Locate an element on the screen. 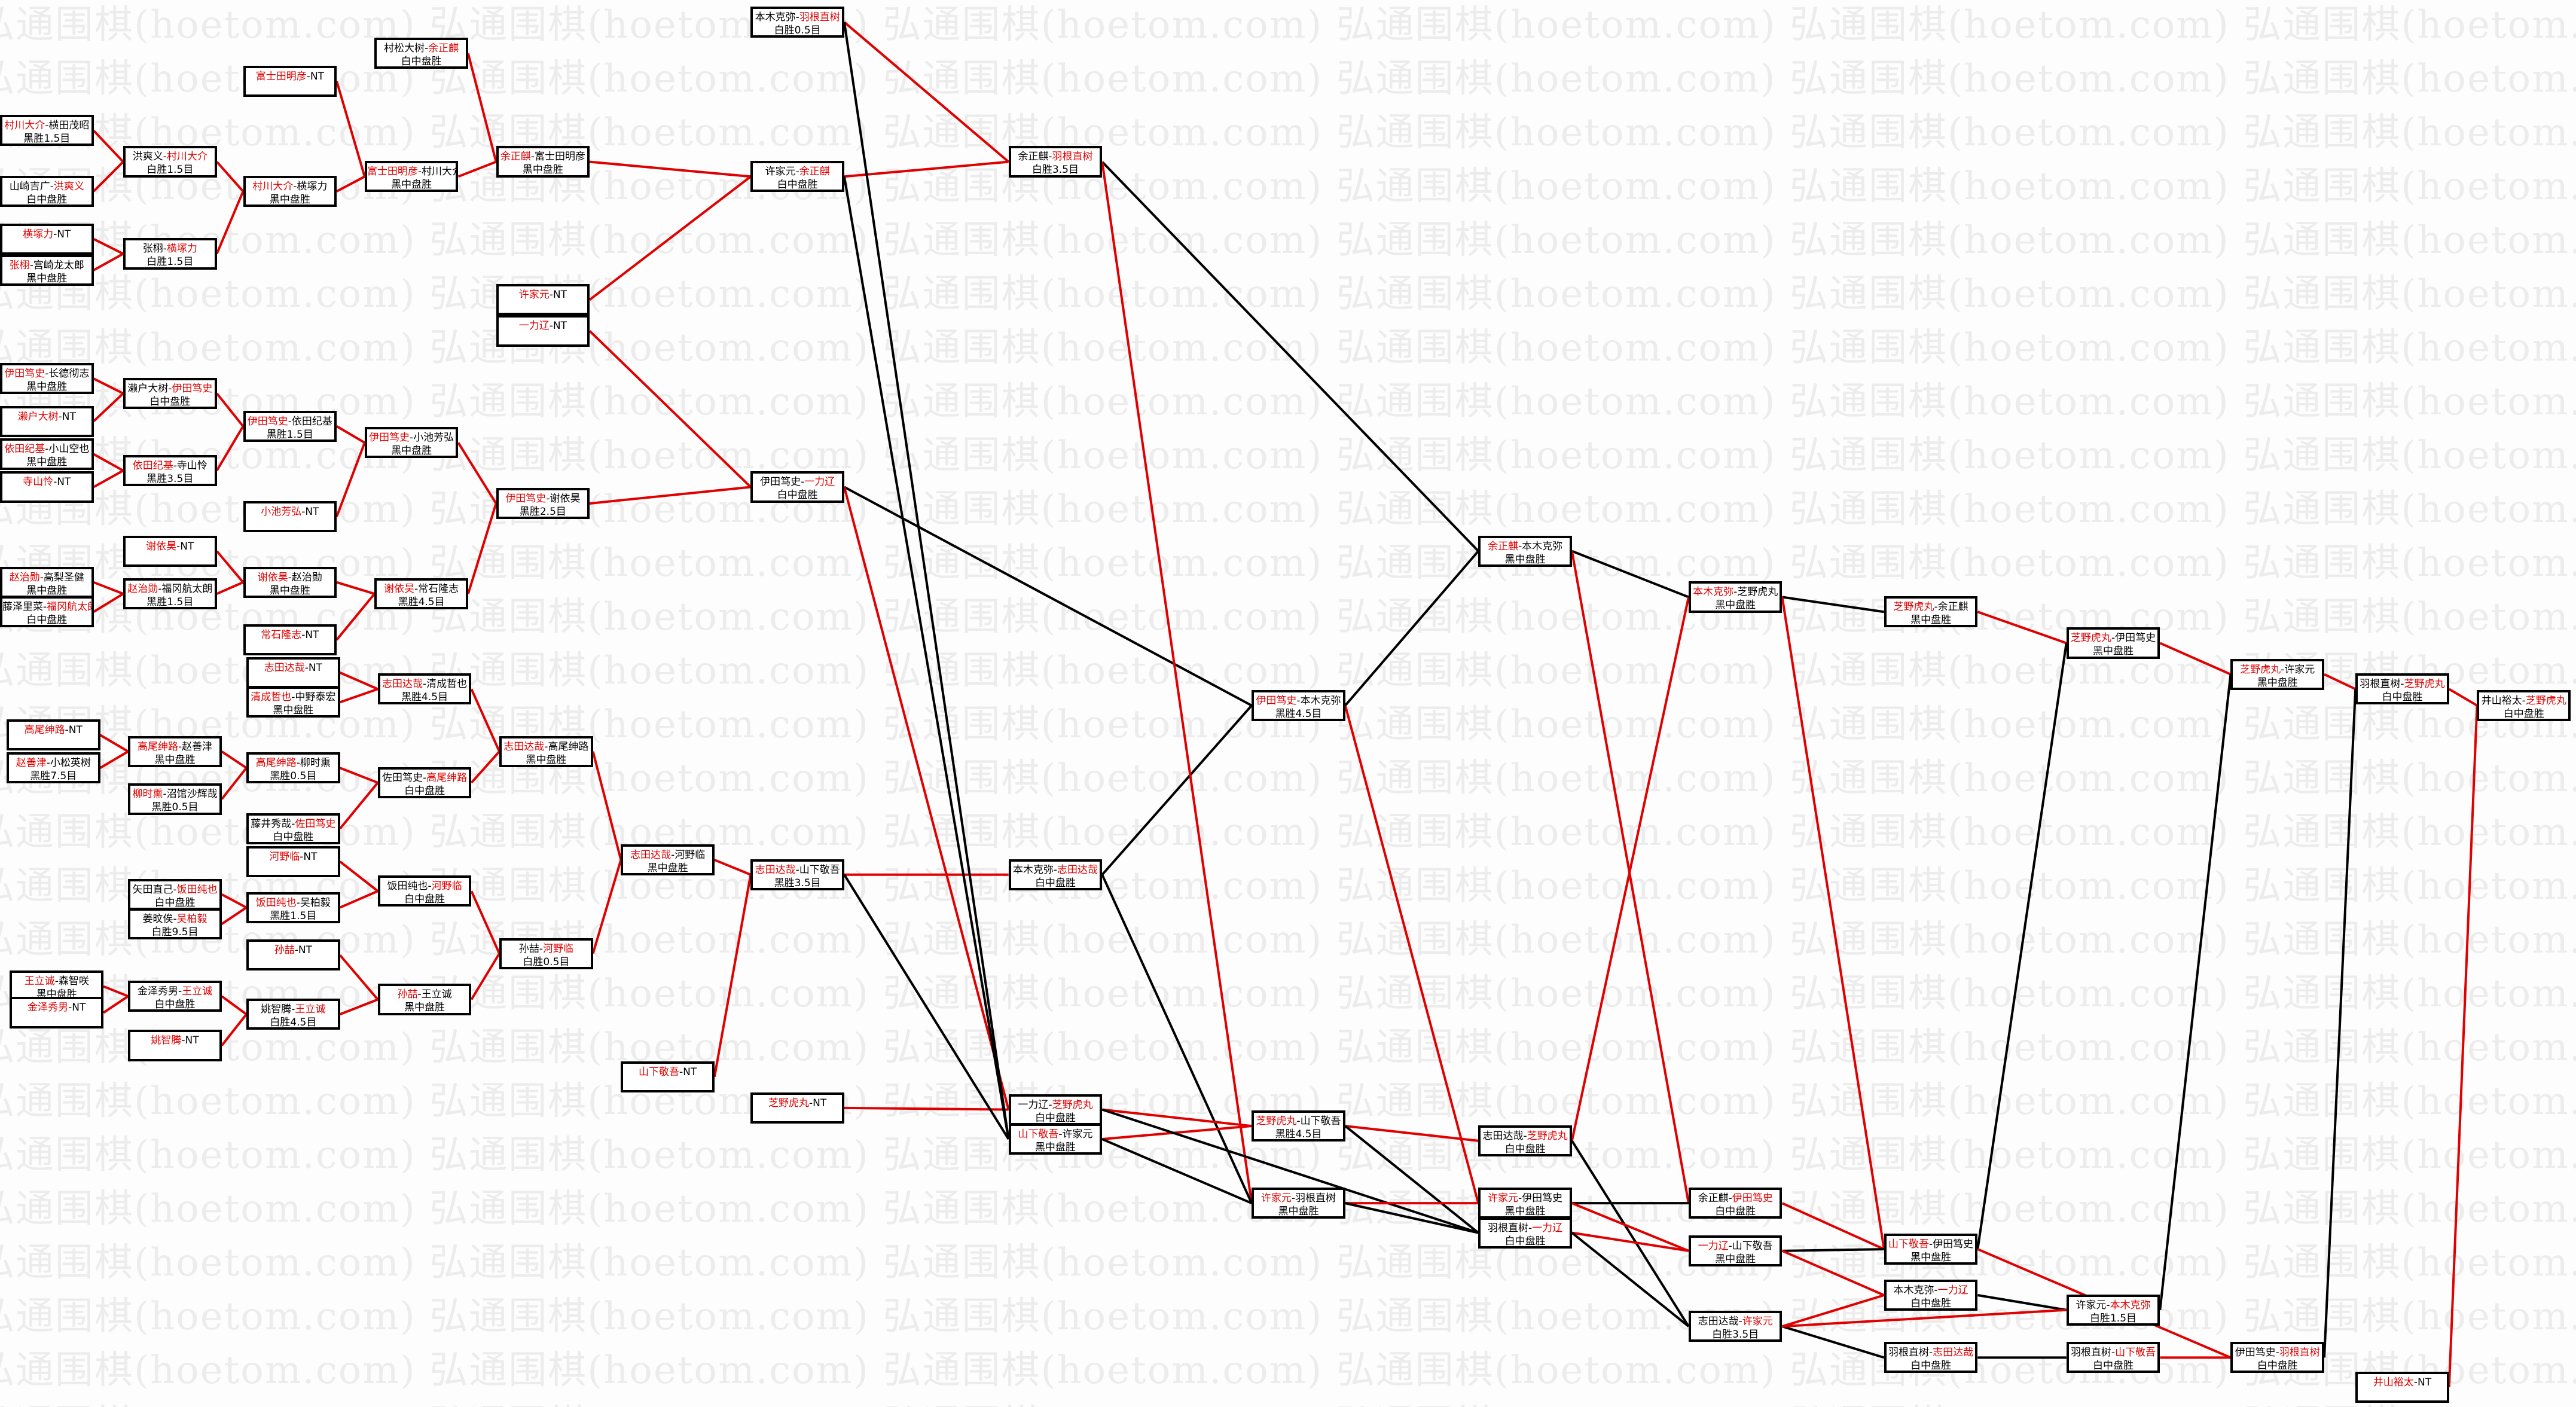 The width and height of the screenshot is (2576, 1407). match-box: 伊田笃史-小池芳弘 黑中盘胜 is located at coordinates (411, 443).